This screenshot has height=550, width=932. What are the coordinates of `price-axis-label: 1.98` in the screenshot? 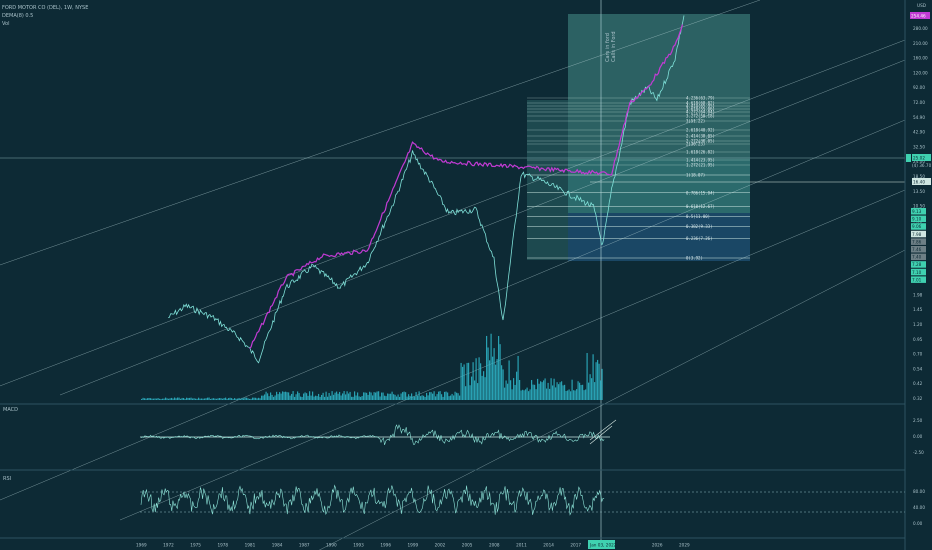 It's located at (918, 294).